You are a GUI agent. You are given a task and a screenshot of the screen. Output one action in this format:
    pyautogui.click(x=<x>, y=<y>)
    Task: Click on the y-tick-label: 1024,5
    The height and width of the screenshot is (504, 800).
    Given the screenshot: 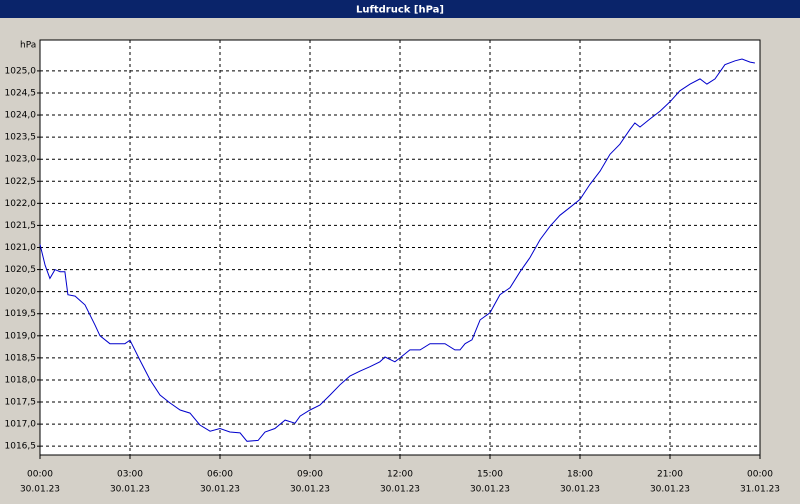 What is the action you would take?
    pyautogui.click(x=21, y=93)
    